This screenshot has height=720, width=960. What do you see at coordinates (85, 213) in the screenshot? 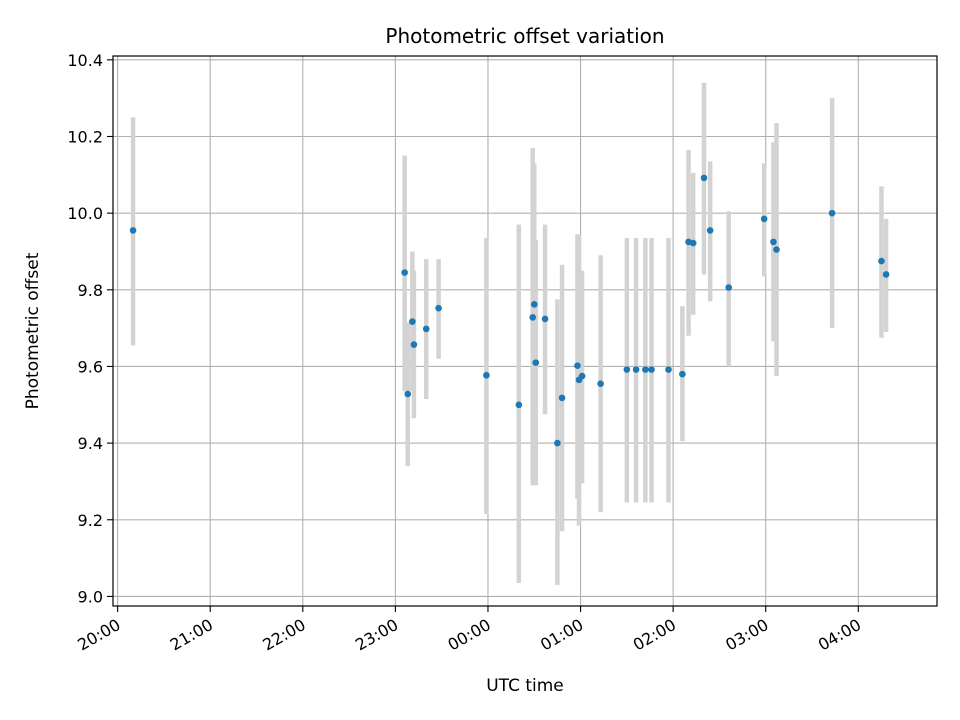
I see `y-tick-label: 10.0` at bounding box center [85, 213].